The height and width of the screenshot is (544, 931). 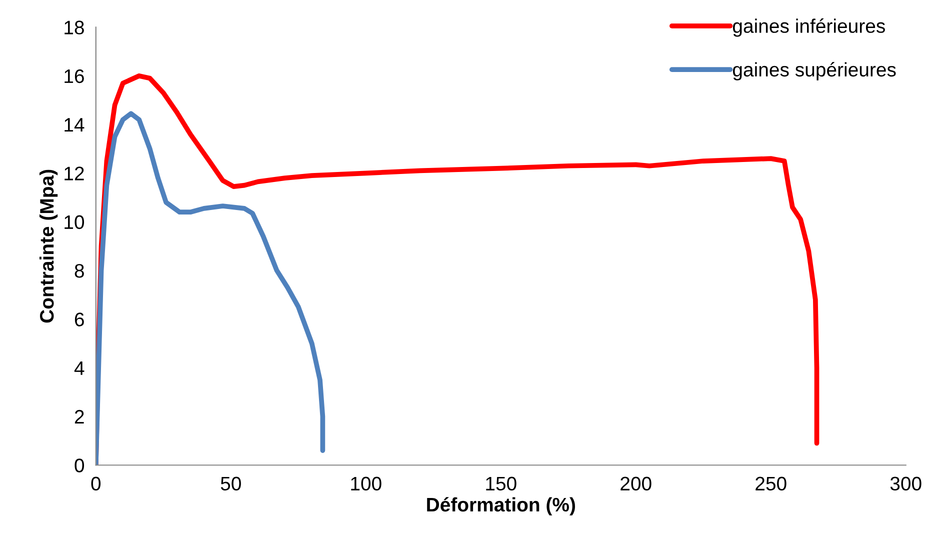 What do you see at coordinates (74, 173) in the screenshot?
I see `y-tick-label: 12` at bounding box center [74, 173].